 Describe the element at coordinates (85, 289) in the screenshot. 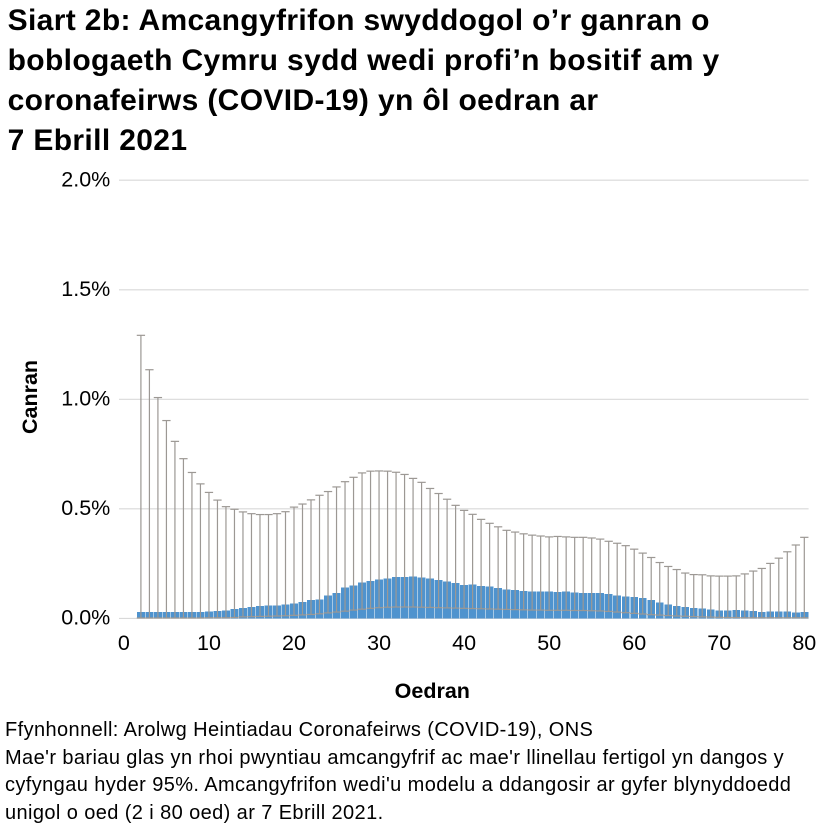

I see `svg-text: 1.5%` at that location.